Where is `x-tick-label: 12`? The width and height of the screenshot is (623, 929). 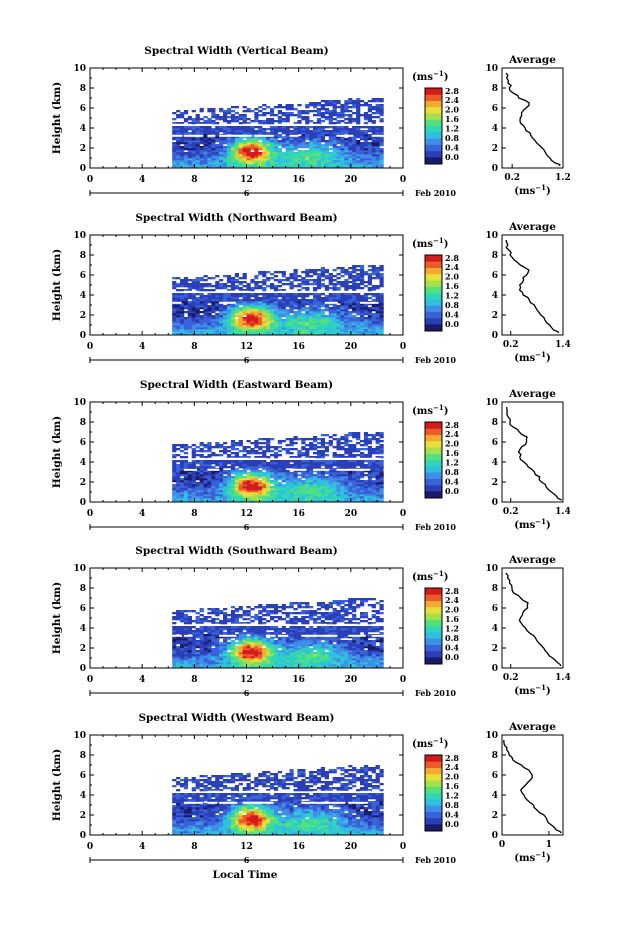 x-tick-label: 12 is located at coordinates (246, 514).